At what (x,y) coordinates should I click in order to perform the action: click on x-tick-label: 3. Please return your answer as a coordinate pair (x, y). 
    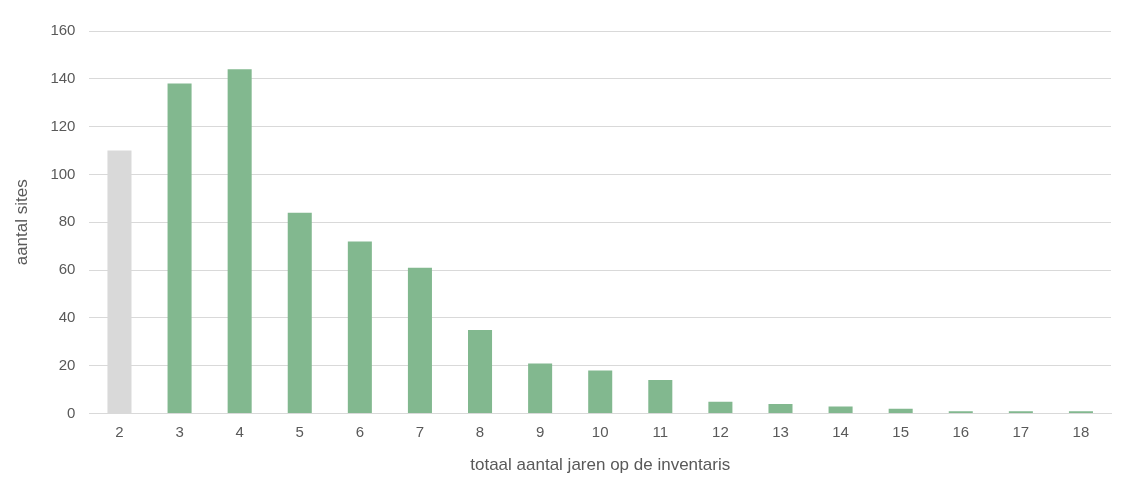
    Looking at the image, I should click on (179, 431).